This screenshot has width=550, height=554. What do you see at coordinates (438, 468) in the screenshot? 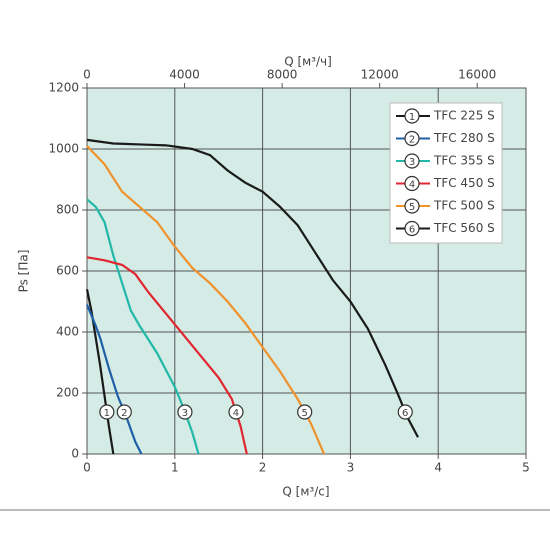
I see `x-tick-label: 4` at bounding box center [438, 468].